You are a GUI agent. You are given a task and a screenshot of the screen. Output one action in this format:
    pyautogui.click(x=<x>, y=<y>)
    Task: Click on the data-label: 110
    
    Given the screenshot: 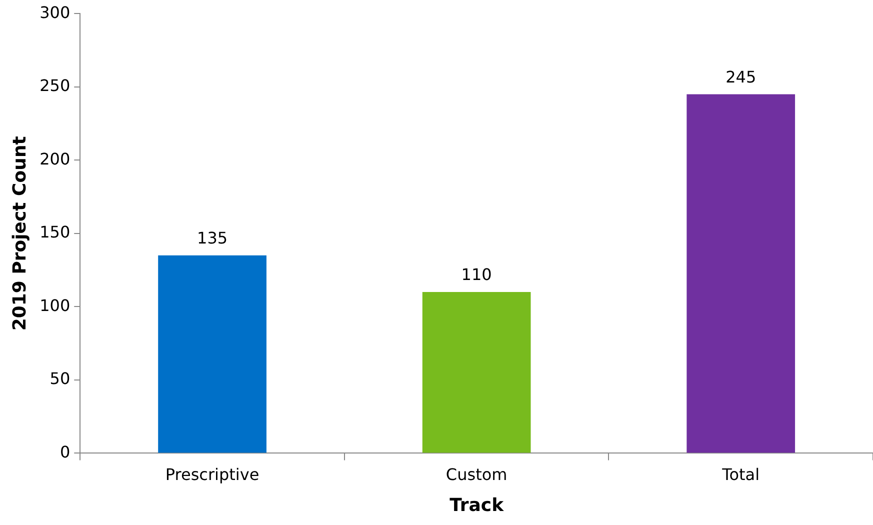 What is the action you would take?
    pyautogui.click(x=476, y=274)
    